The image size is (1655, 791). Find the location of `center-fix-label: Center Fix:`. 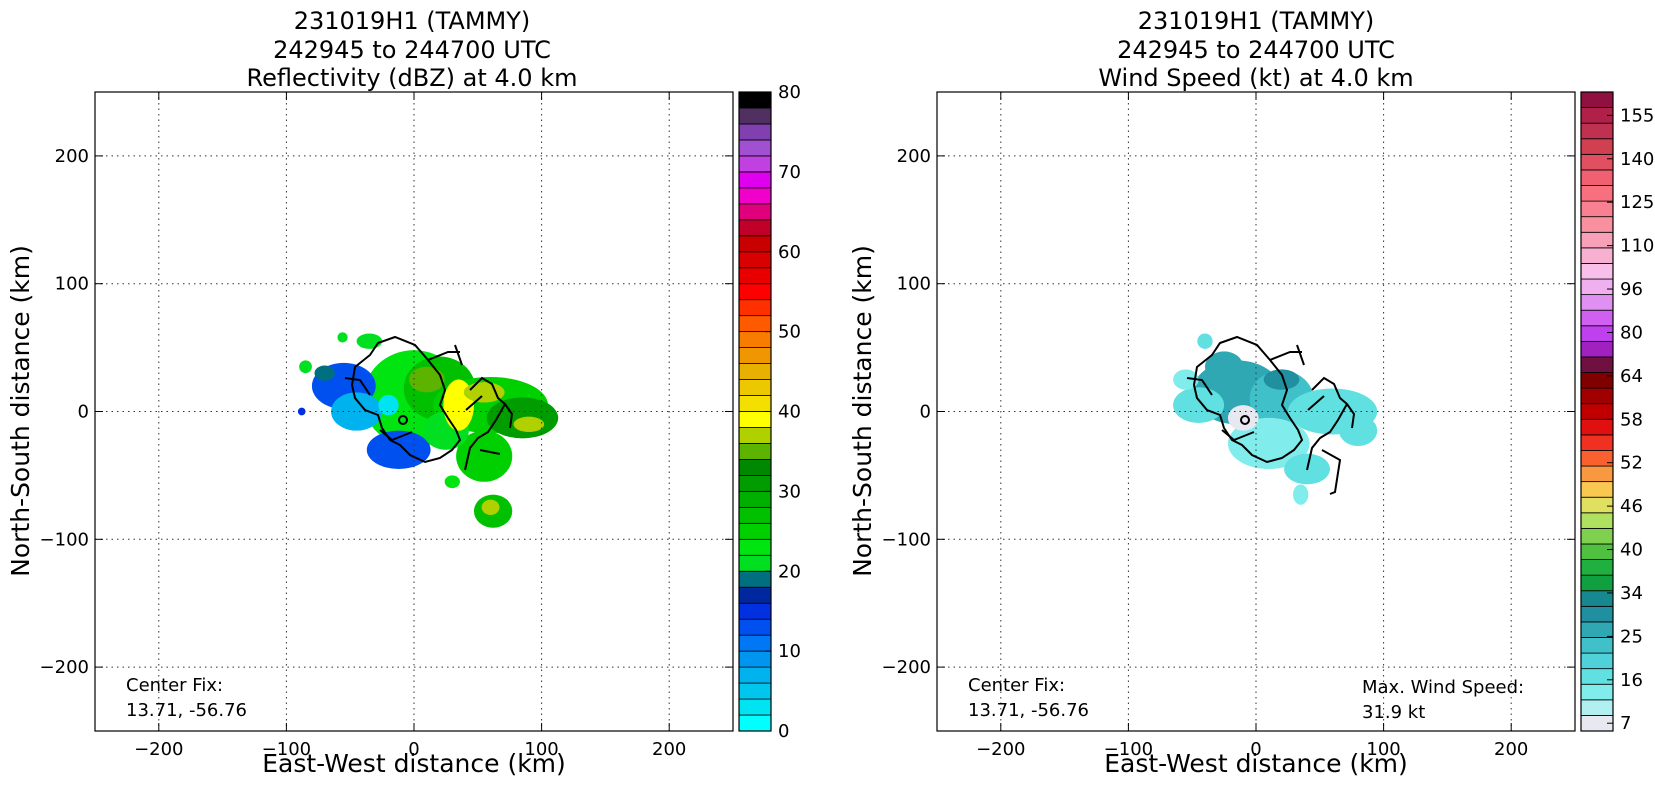

center-fix-label: Center Fix: is located at coordinates (1016, 685).